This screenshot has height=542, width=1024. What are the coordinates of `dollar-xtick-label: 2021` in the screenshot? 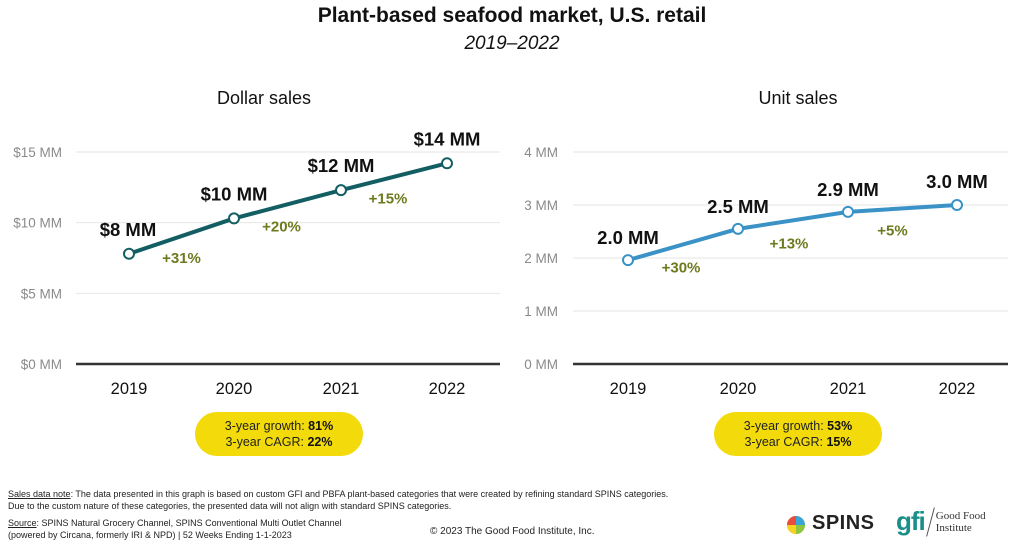 It's located at (341, 389).